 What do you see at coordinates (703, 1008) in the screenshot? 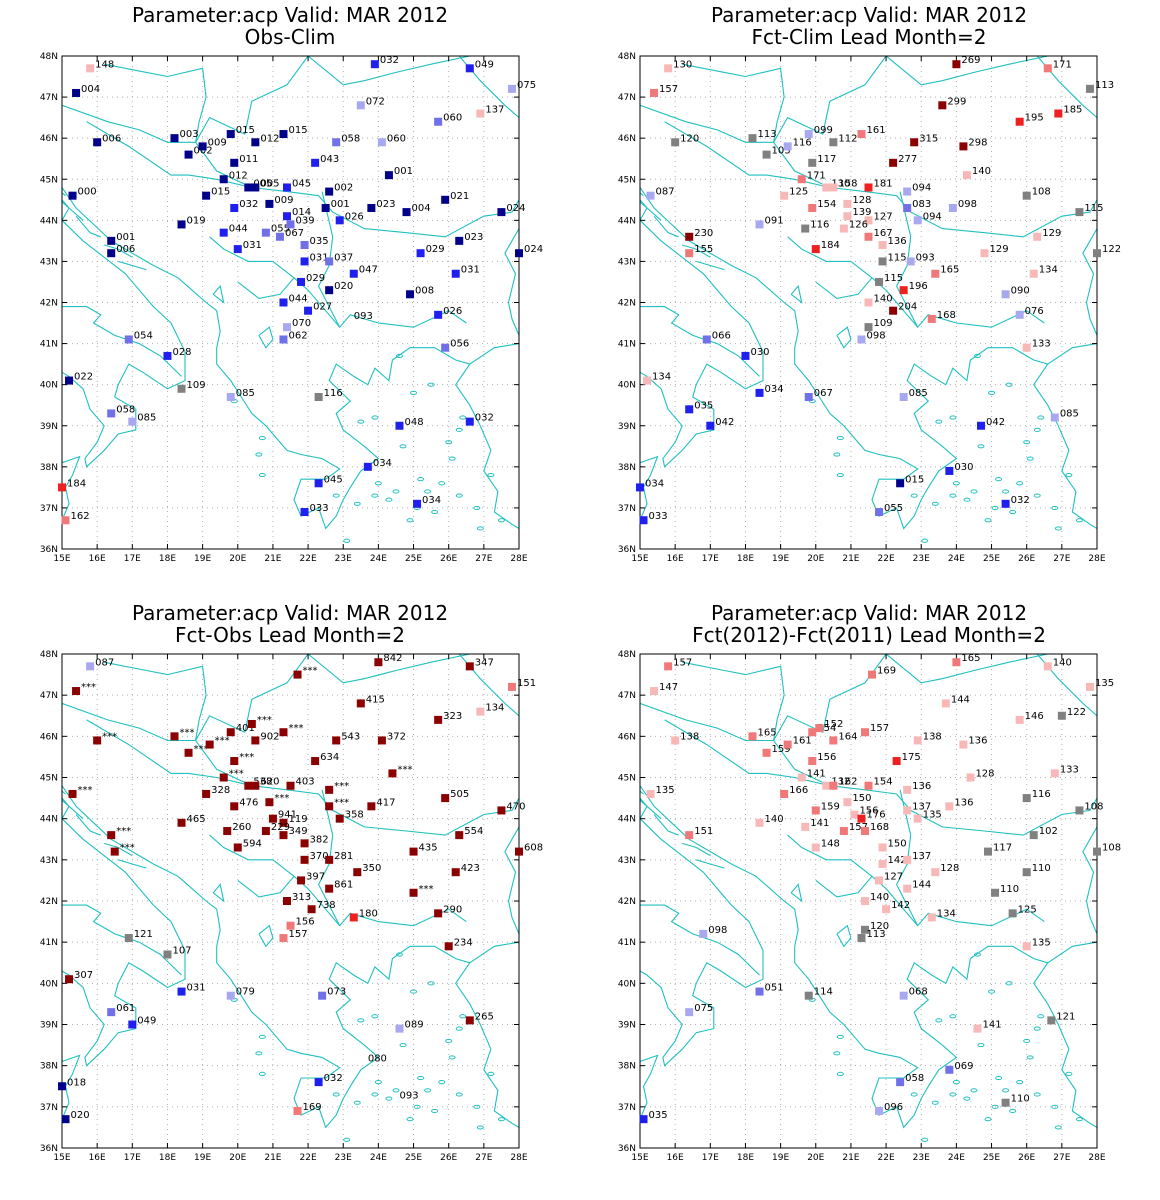
I see `station-value: 075` at bounding box center [703, 1008].